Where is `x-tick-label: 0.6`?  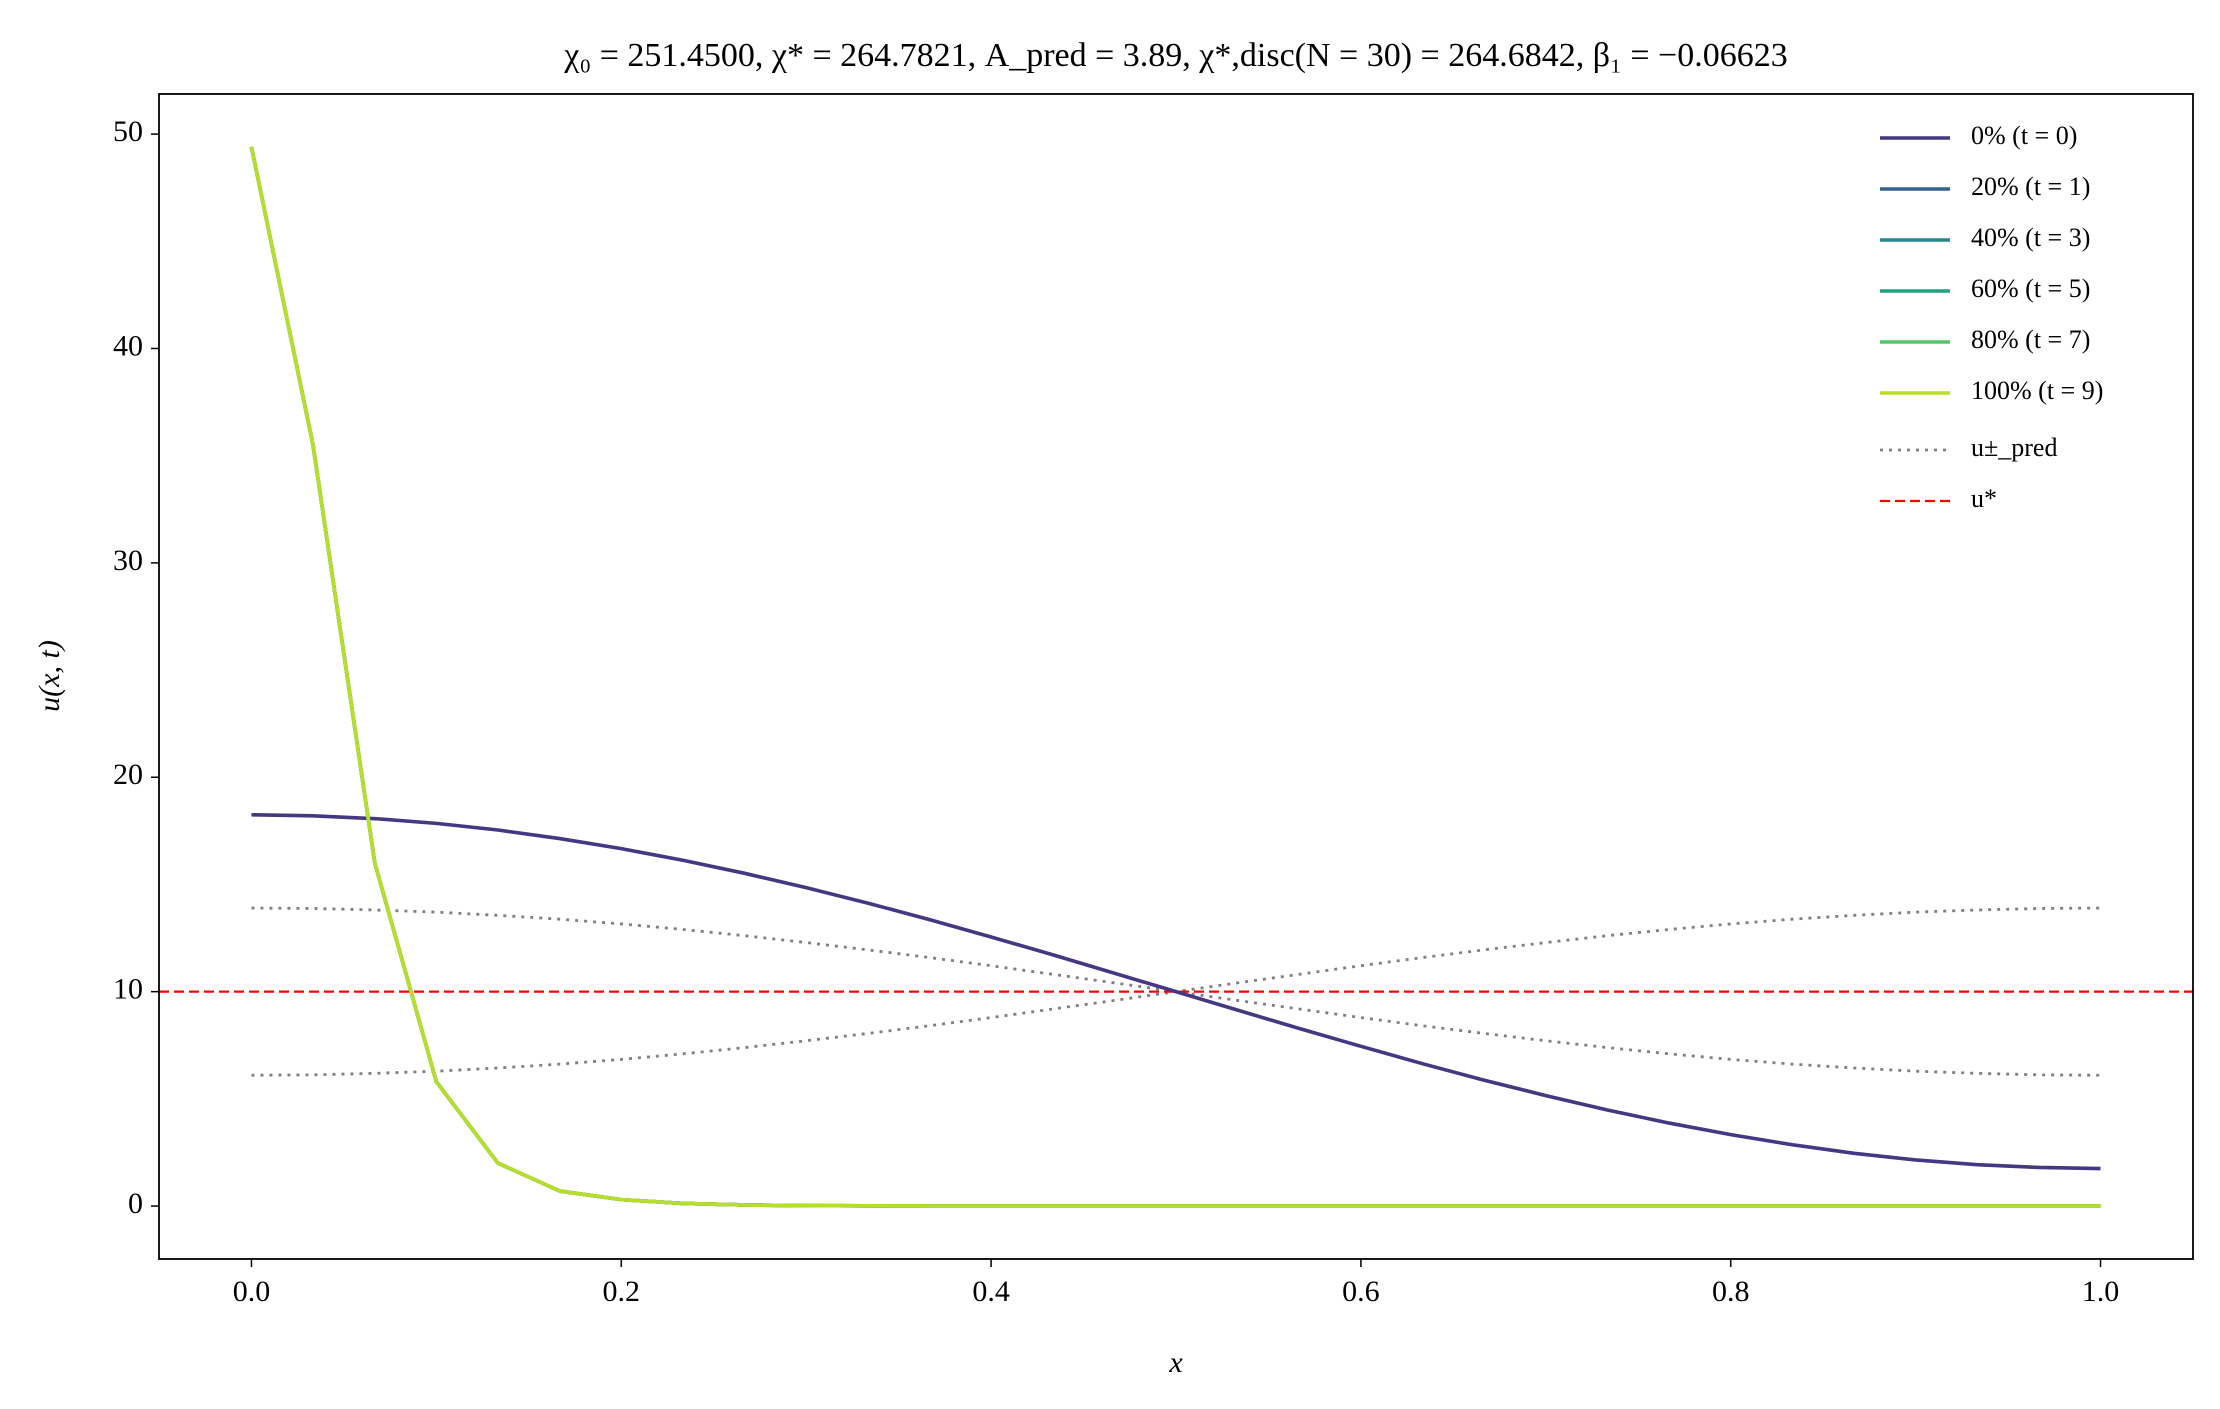 x-tick-label: 0.6 is located at coordinates (1361, 1291).